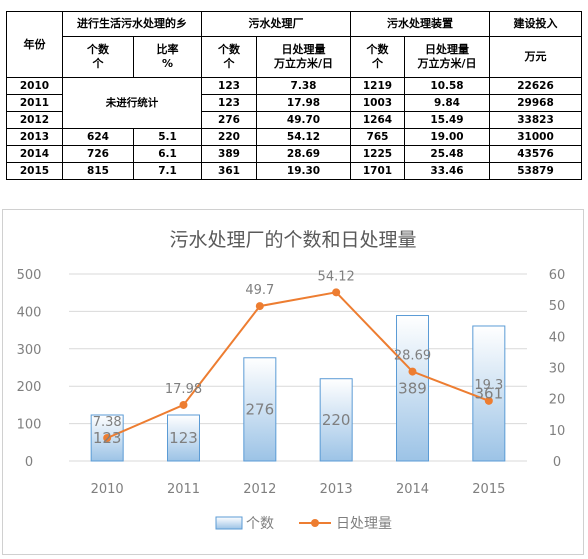  I want to click on line-data-label: 54.12, so click(336, 276).